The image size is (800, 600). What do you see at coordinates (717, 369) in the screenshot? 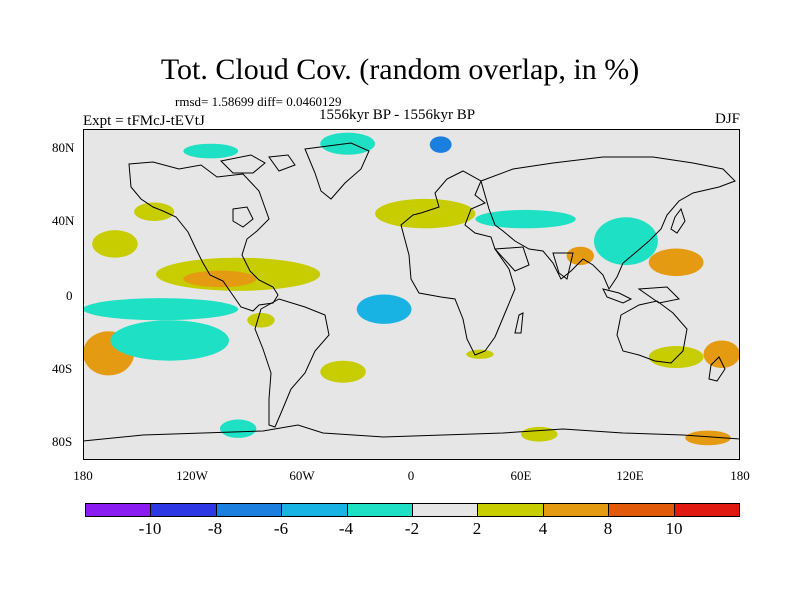
I see `new-zealand-coast` at bounding box center [717, 369].